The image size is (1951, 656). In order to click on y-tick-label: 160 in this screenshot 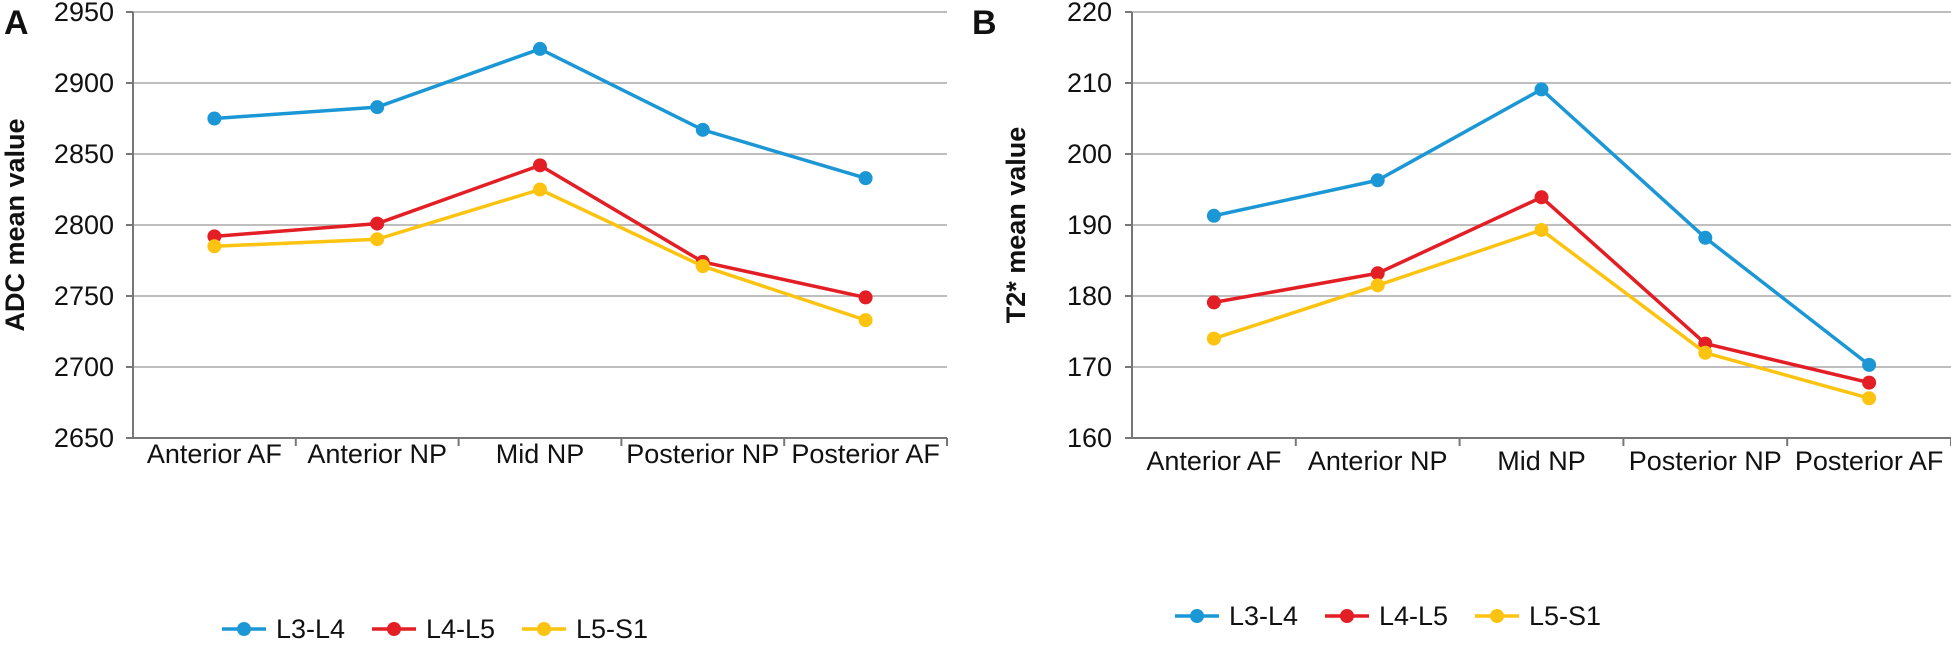, I will do `click(1089, 438)`.